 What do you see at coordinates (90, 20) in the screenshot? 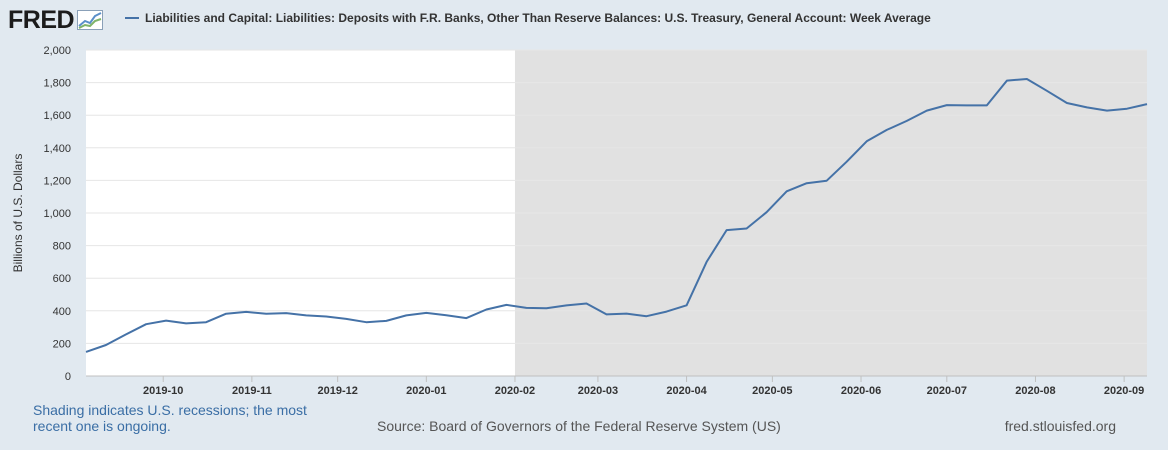
I see `chart-logo-icon` at bounding box center [90, 20].